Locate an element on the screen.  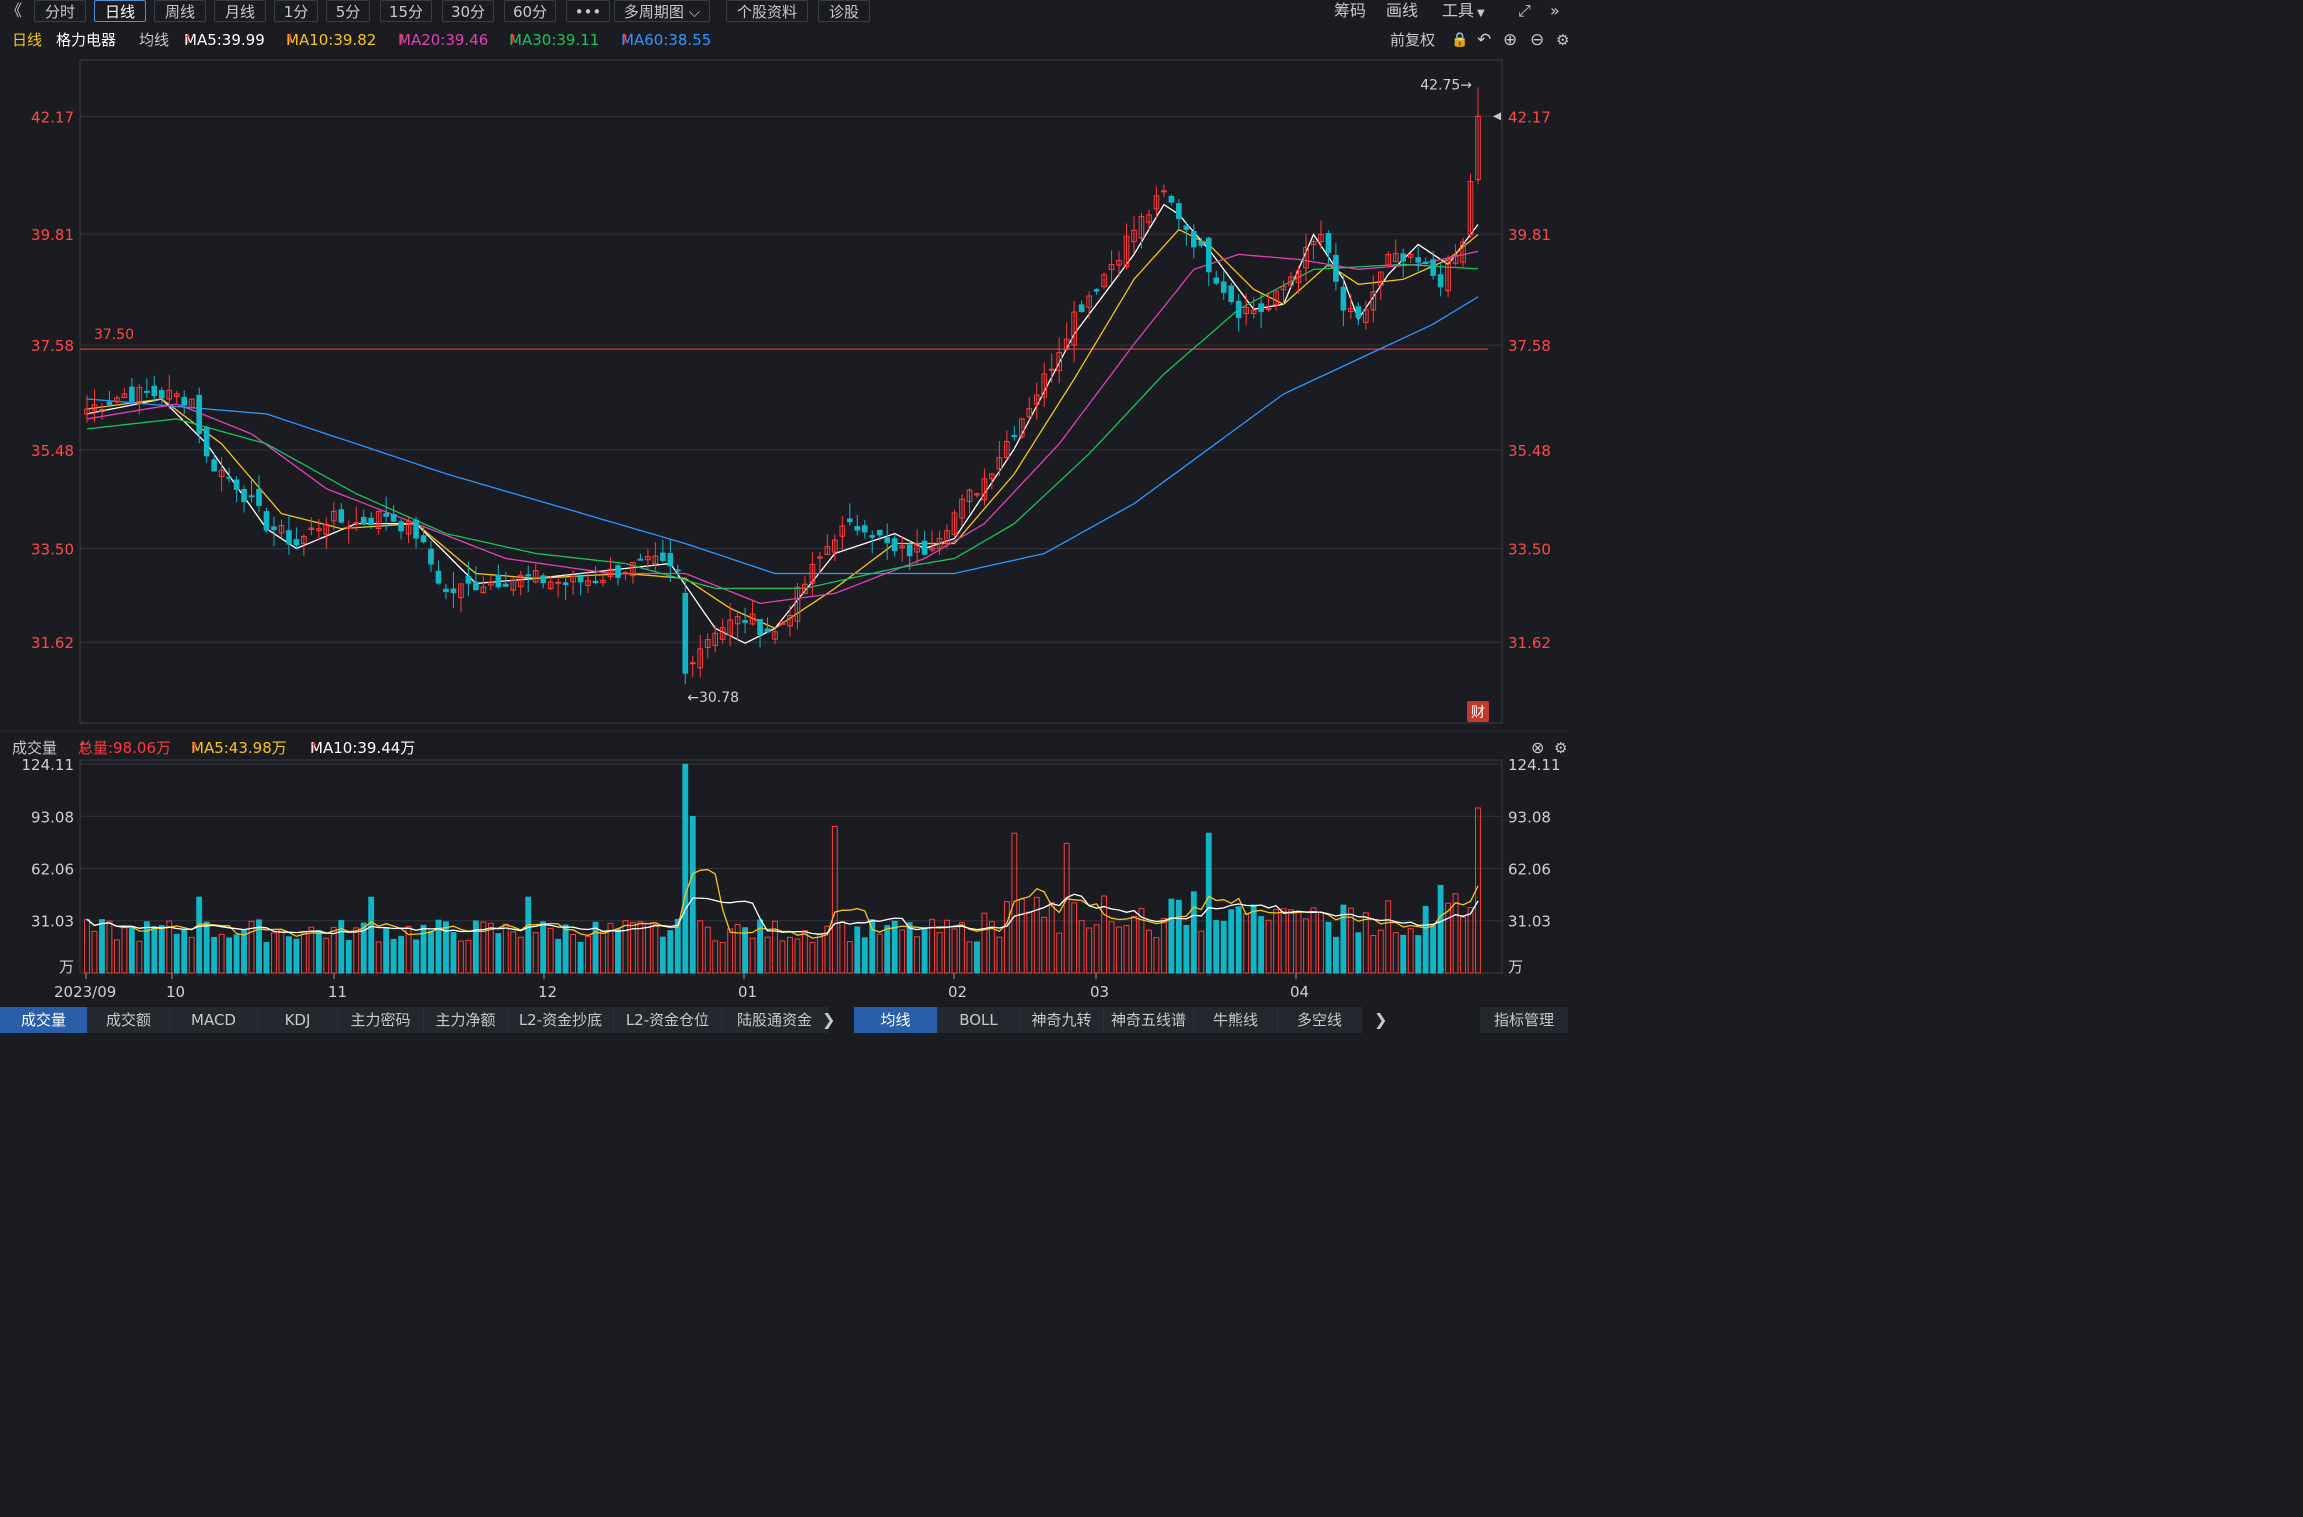
indicator-tab-6: L2-资金抄底 is located at coordinates (561, 1020).